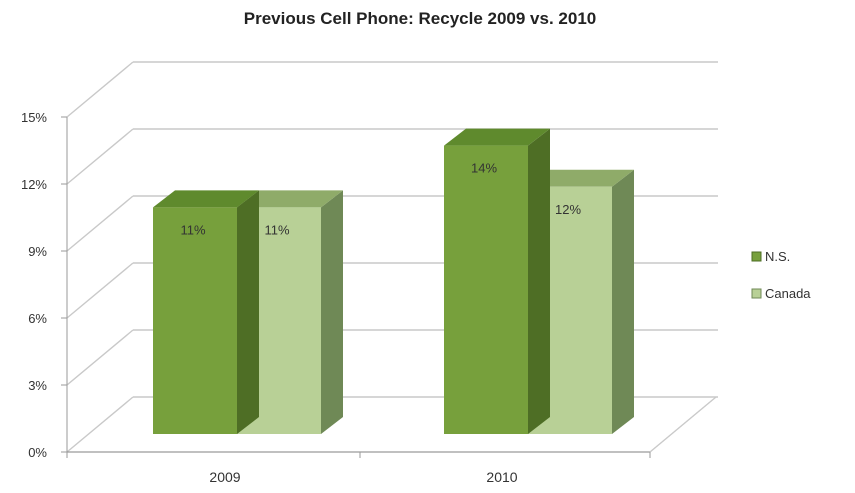 Image resolution: width=855 pixels, height=493 pixels. I want to click on x-tick-label: 2010, so click(501, 477).